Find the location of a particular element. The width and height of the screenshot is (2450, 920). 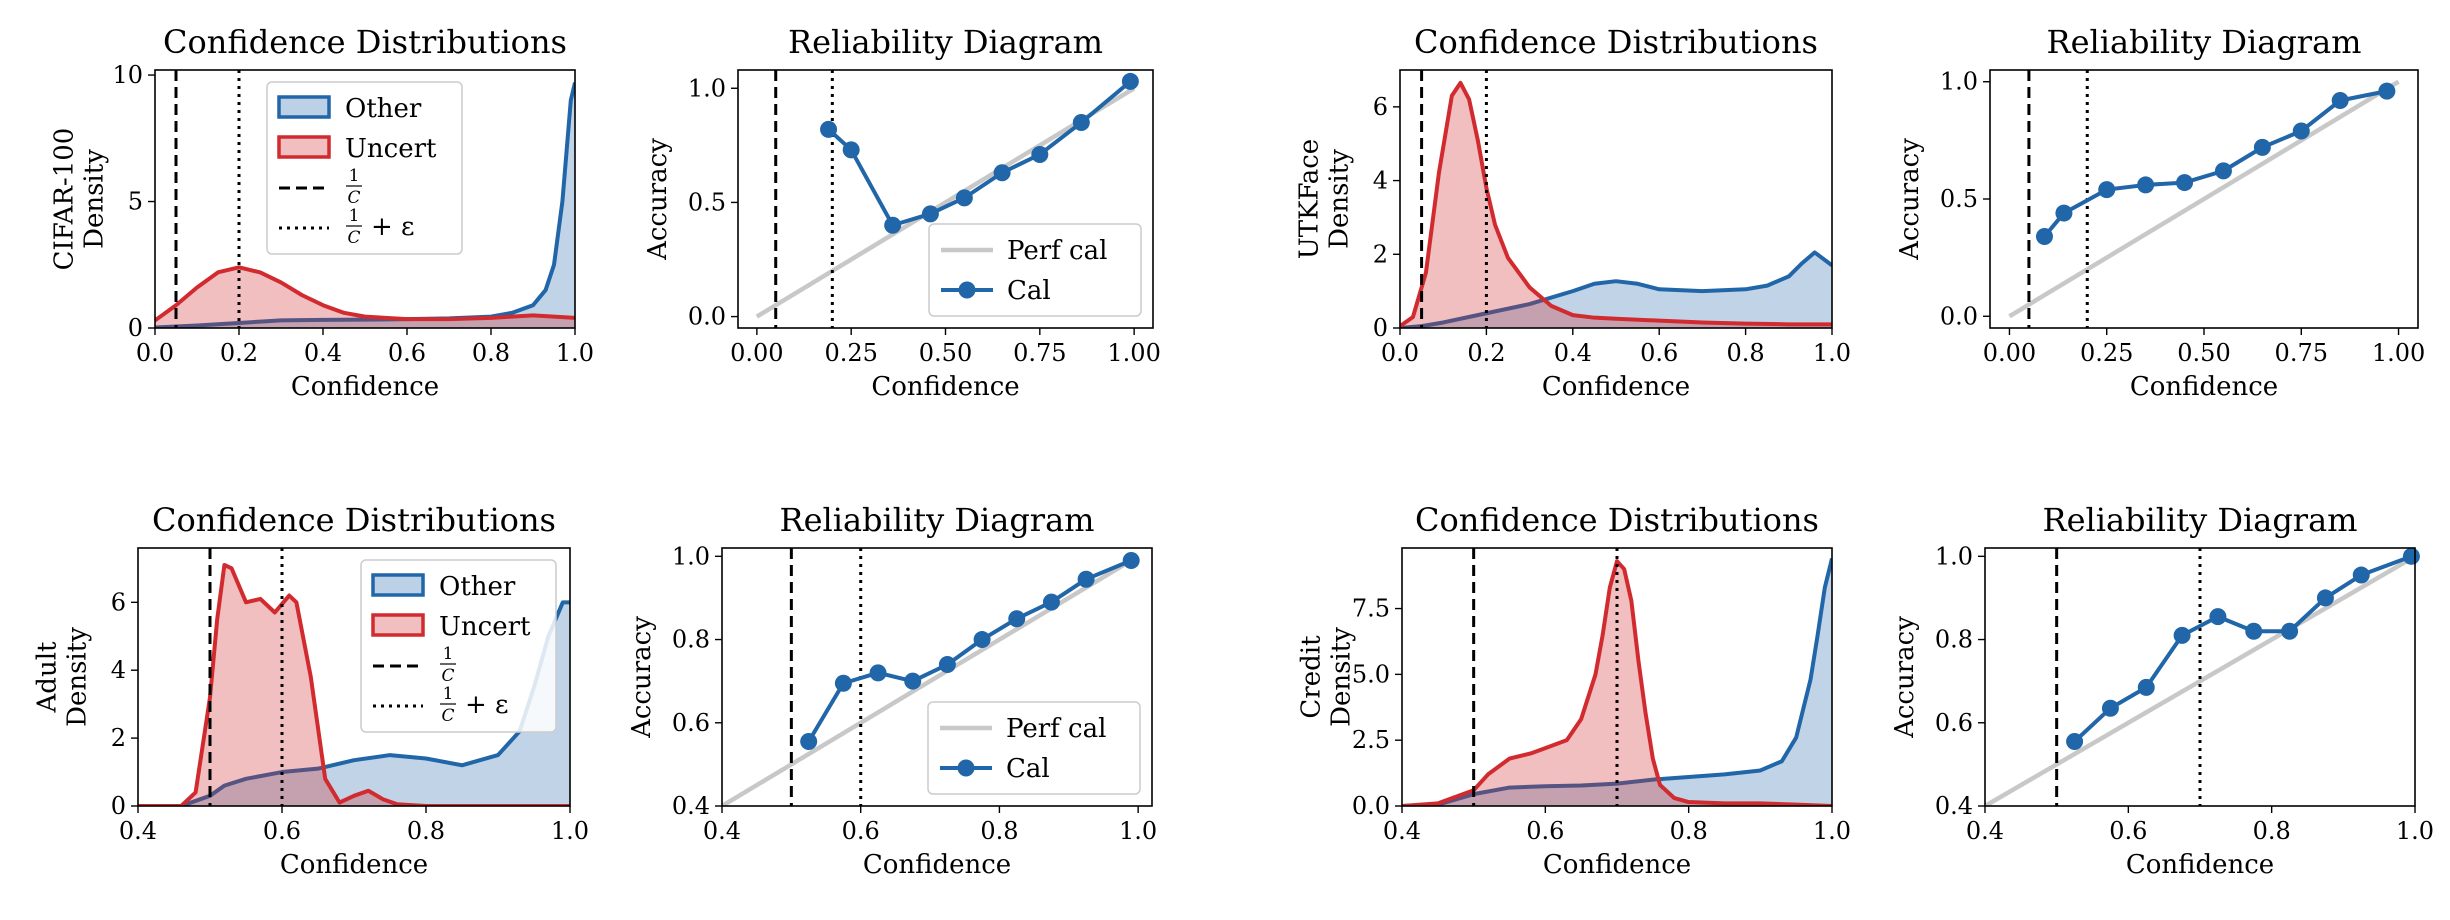

y-tick-label: 7.5 is located at coordinates (1371, 609).